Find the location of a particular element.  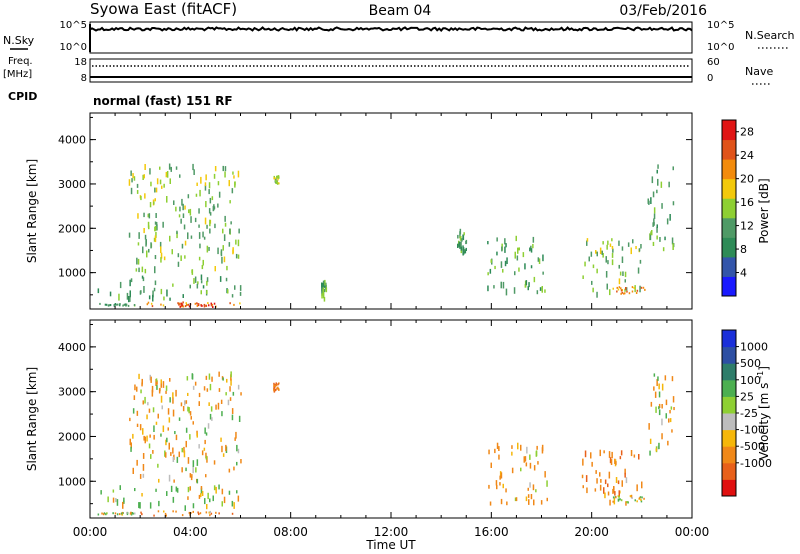

velocity-colorbar-tick-label: -1000 is located at coordinates (756, 463).